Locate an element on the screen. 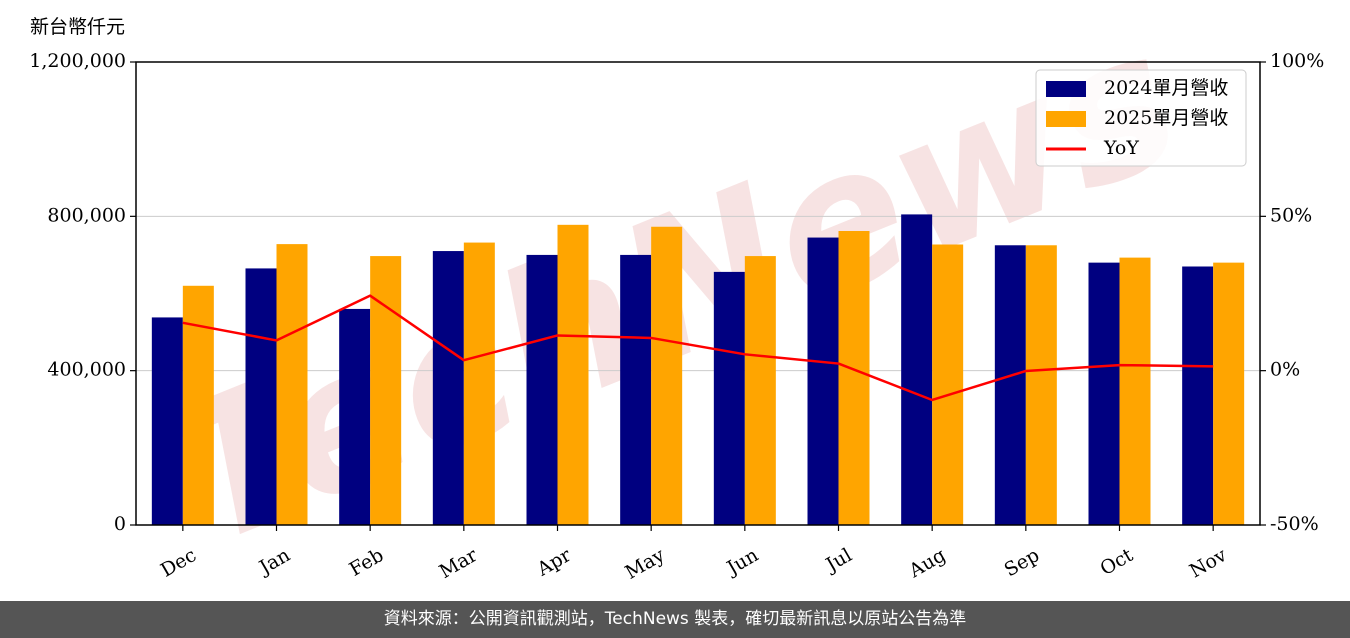  yoy-line-layer is located at coordinates (698, 348).